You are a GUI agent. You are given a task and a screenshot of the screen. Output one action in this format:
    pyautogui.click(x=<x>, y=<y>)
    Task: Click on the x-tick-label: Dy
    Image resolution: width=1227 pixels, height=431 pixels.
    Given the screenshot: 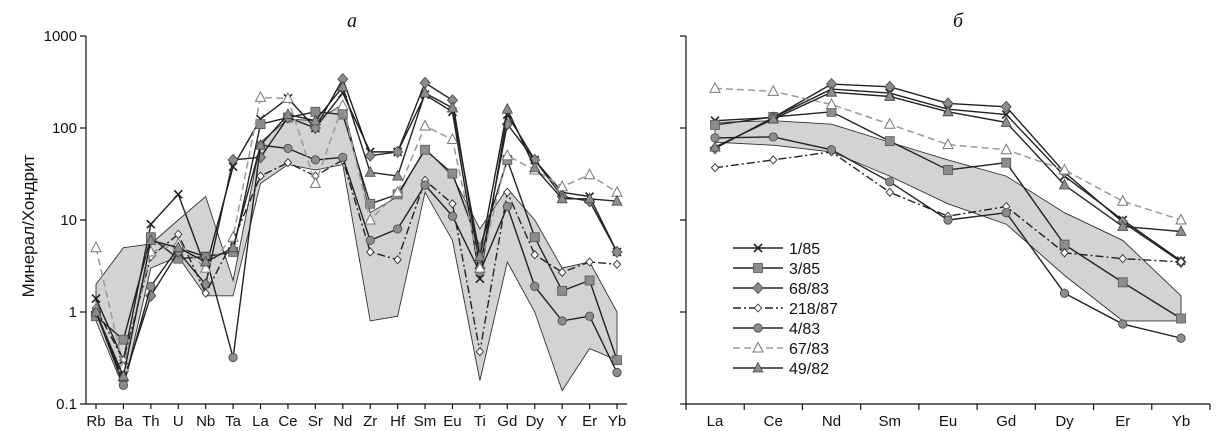 What is the action you would take?
    pyautogui.click(x=1064, y=421)
    